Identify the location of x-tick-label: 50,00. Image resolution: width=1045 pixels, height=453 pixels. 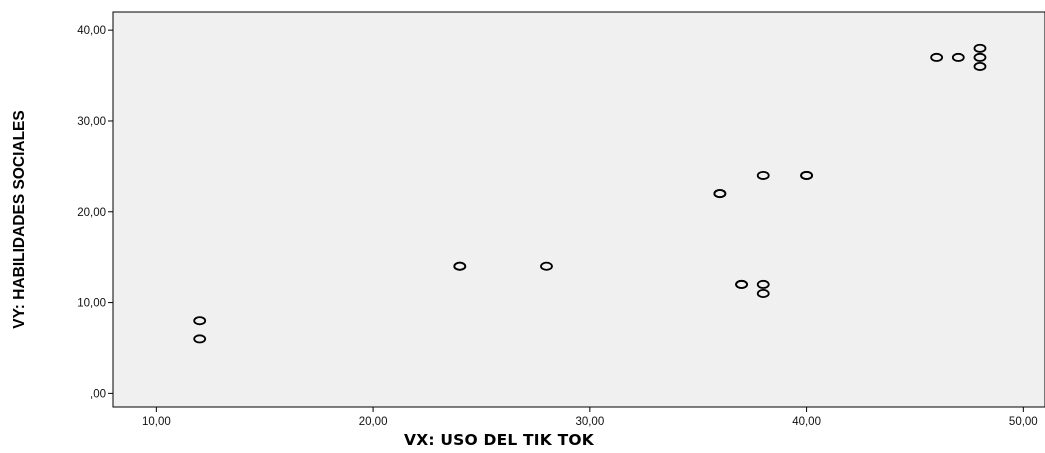
(1023, 422).